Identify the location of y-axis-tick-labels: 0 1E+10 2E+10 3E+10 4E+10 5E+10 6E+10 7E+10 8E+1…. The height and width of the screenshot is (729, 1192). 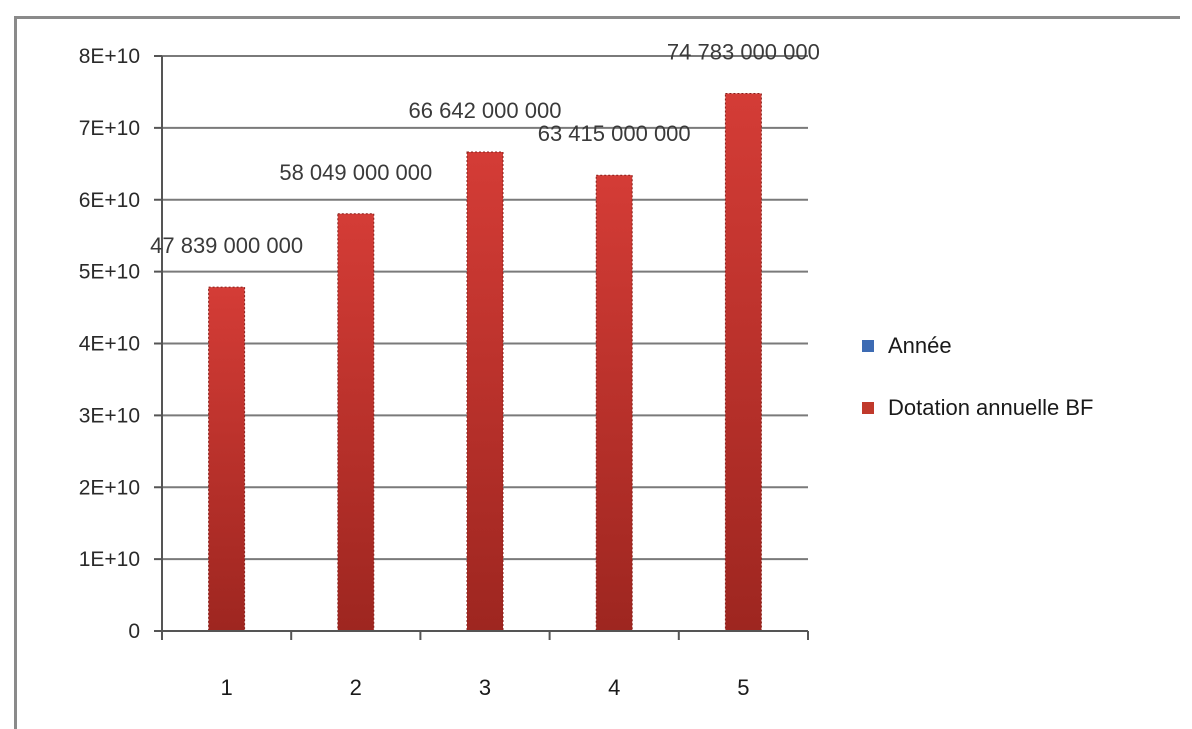
(109, 344).